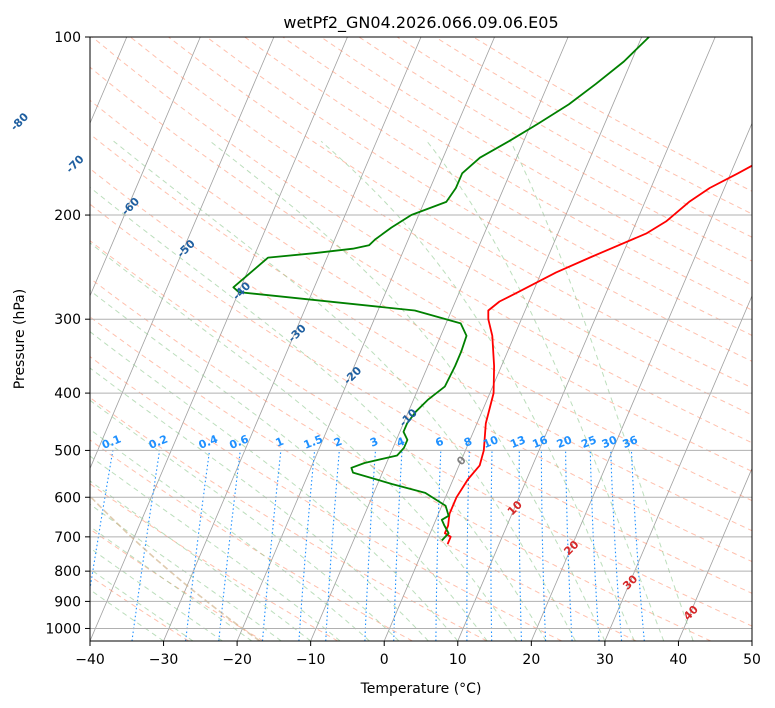  What do you see at coordinates (164, 660) in the screenshot?
I see `x-tick-label: −30` at bounding box center [164, 660].